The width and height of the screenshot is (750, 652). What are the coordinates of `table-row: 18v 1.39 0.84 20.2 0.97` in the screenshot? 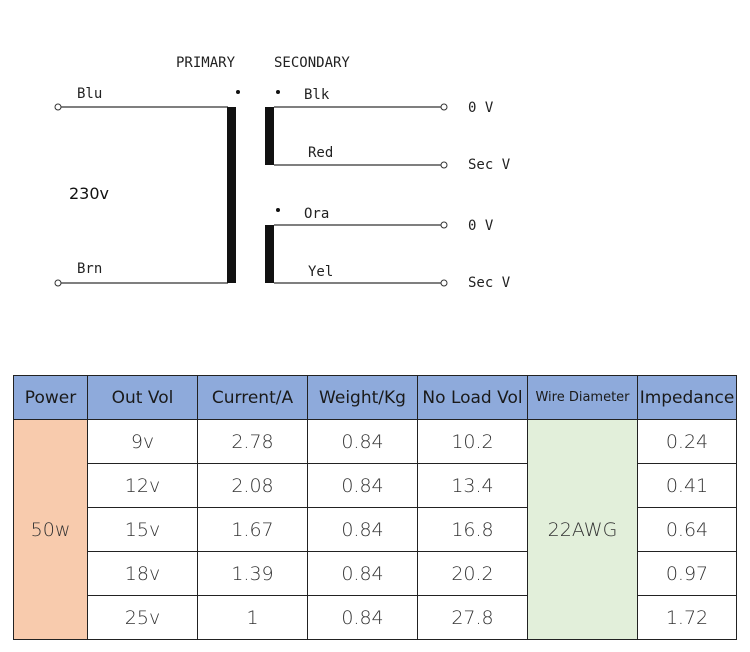 It's located at (375, 573).